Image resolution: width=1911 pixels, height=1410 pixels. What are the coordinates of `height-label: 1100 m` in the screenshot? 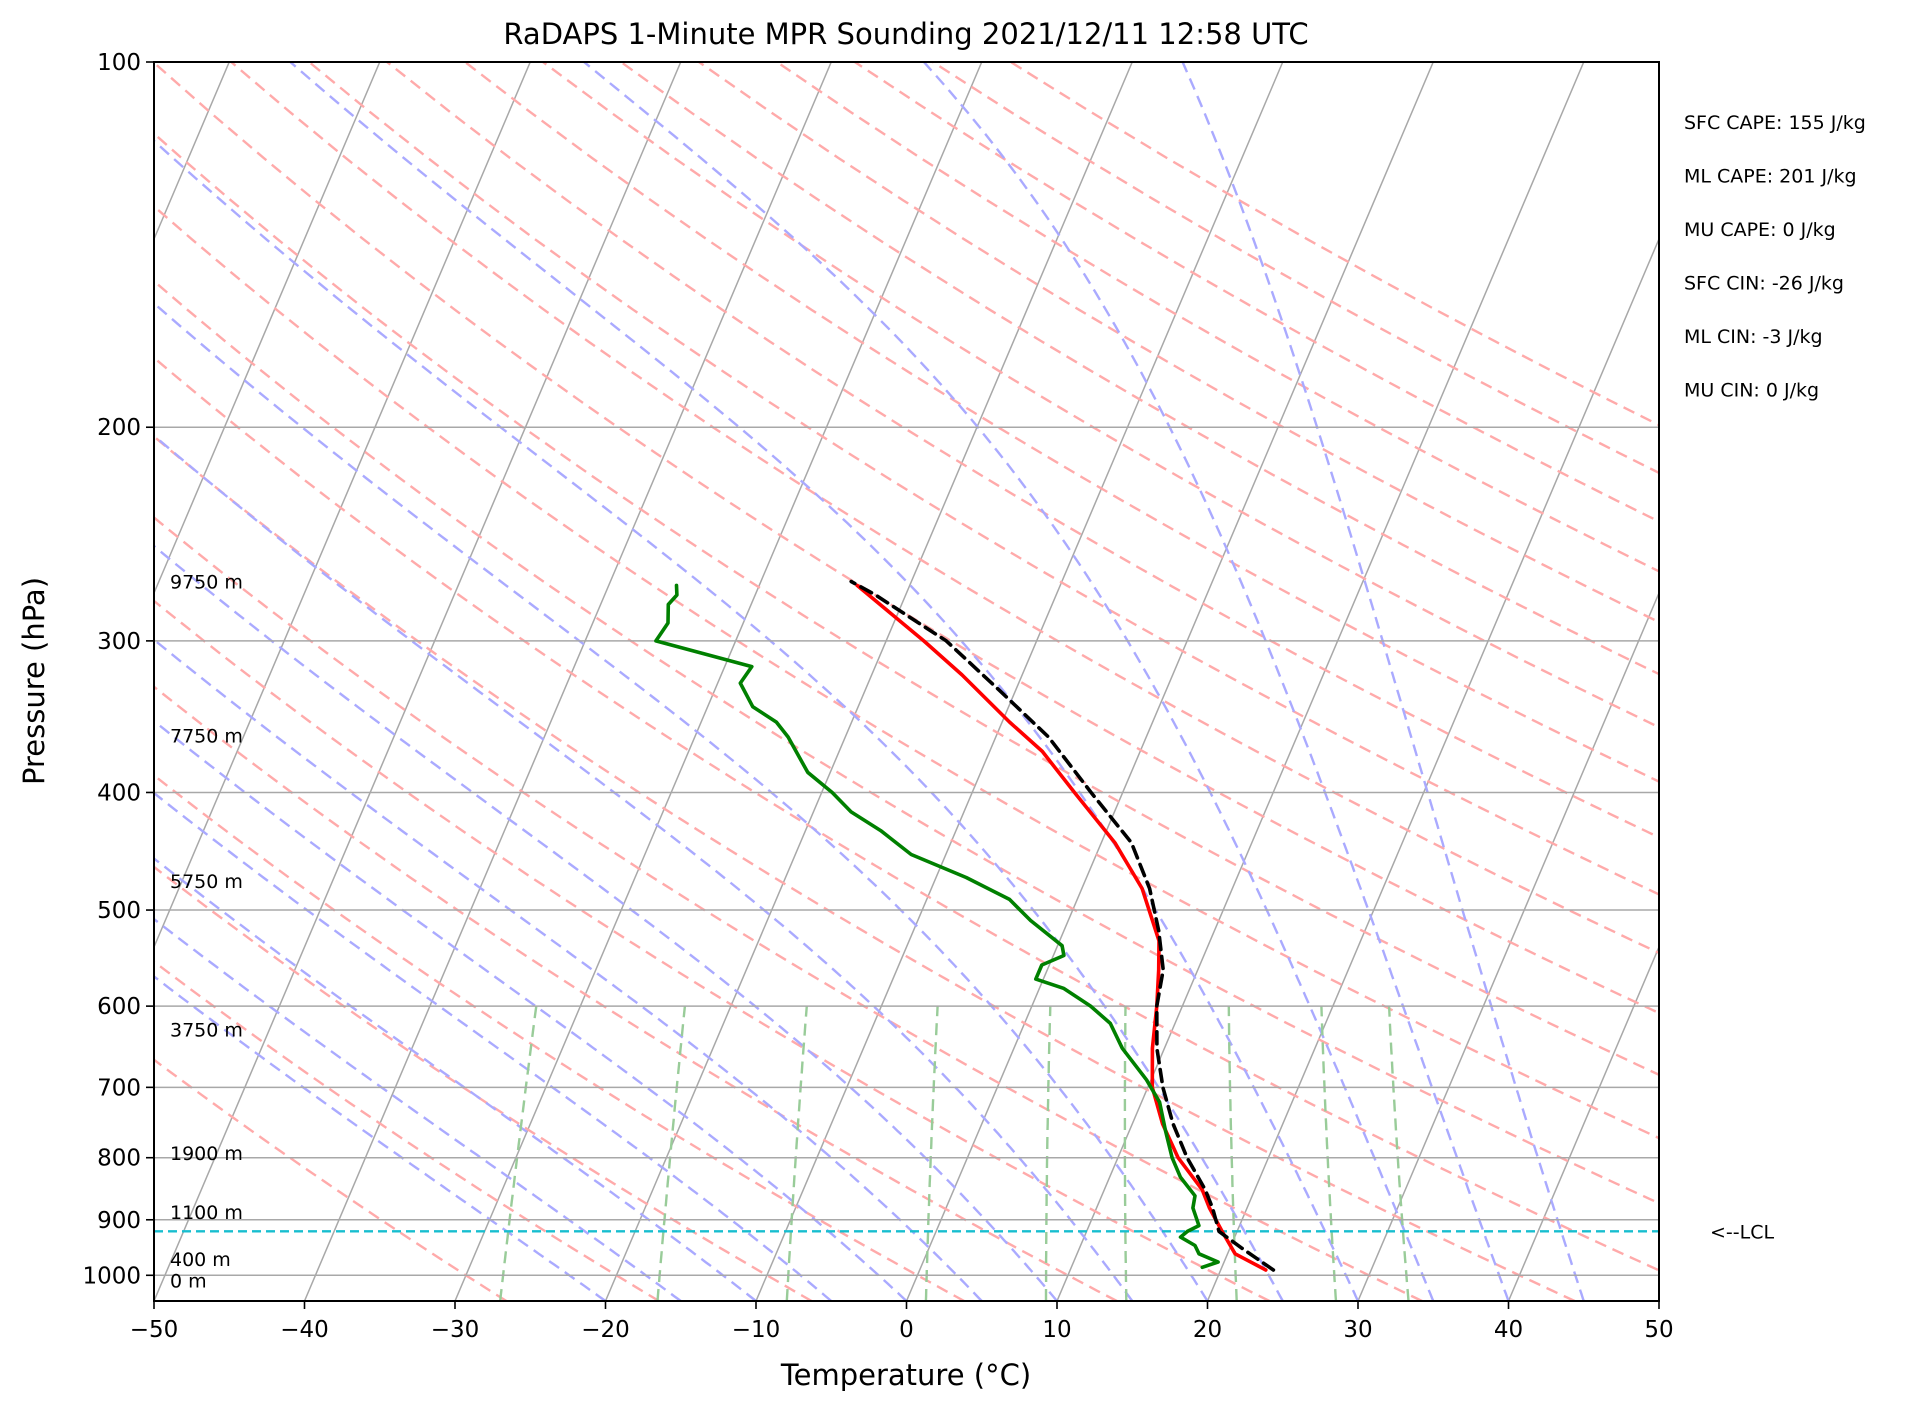 It's located at (206, 1213).